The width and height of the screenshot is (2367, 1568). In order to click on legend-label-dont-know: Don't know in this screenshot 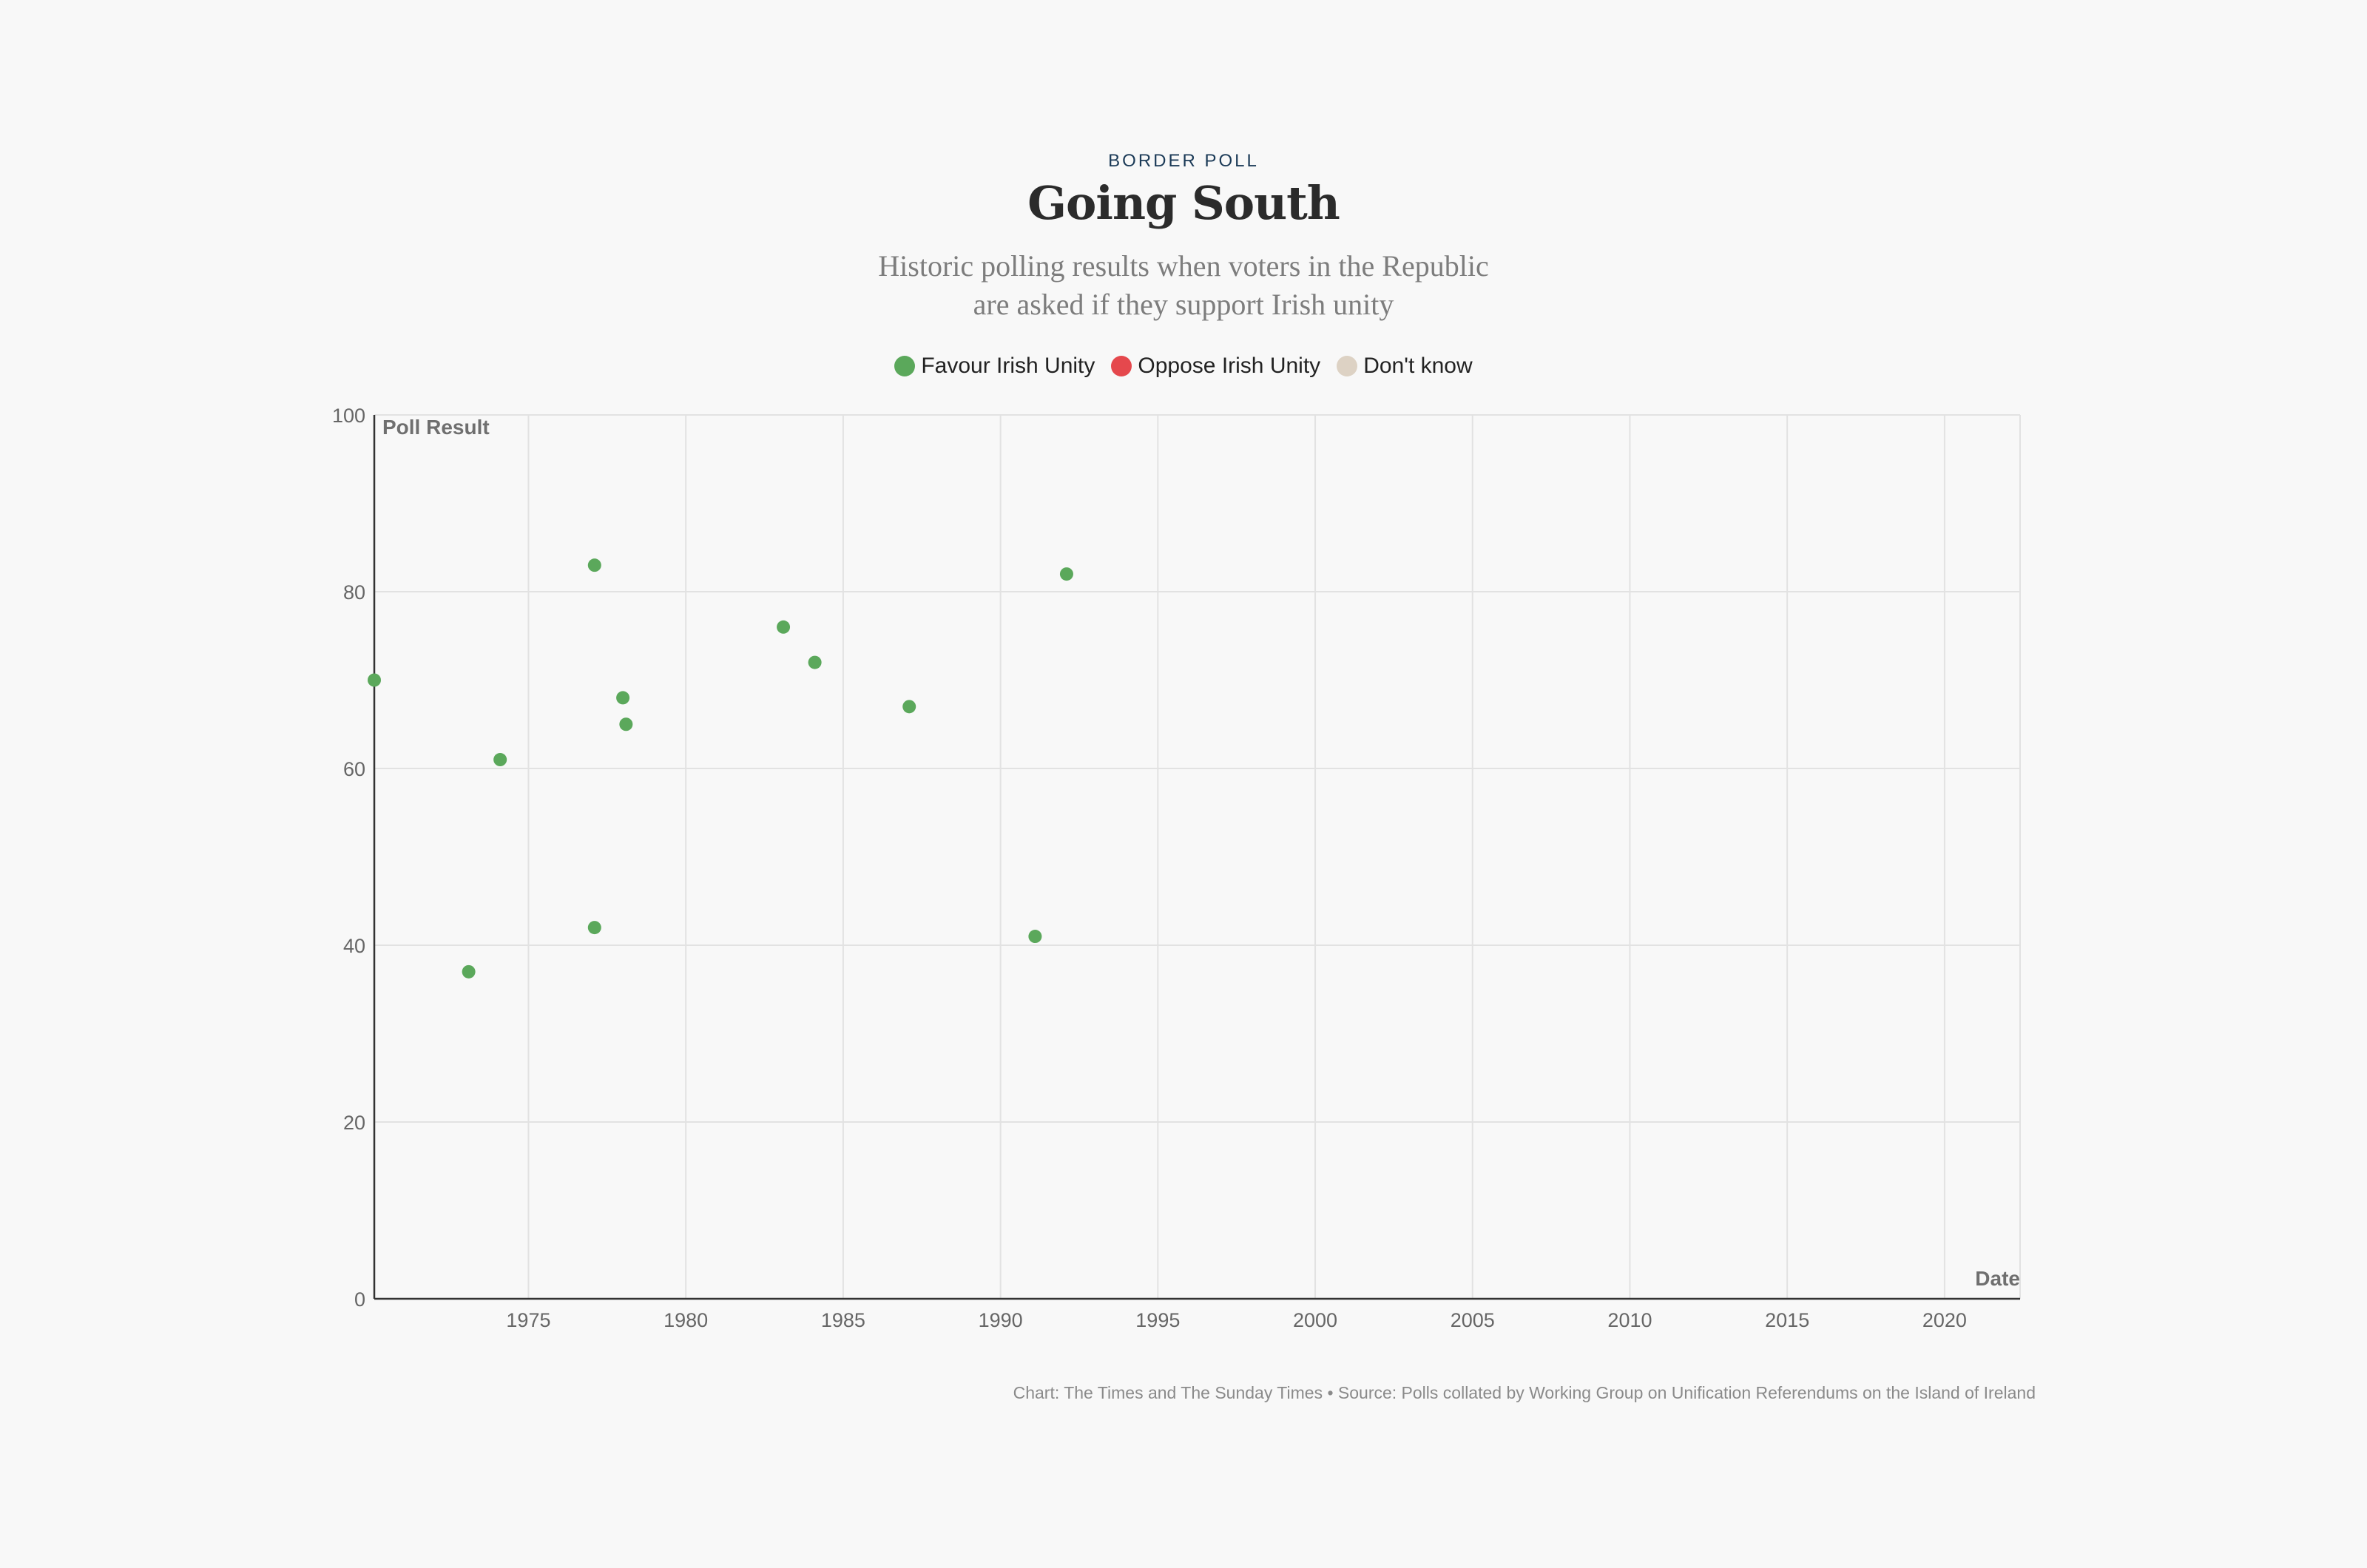, I will do `click(1418, 366)`.